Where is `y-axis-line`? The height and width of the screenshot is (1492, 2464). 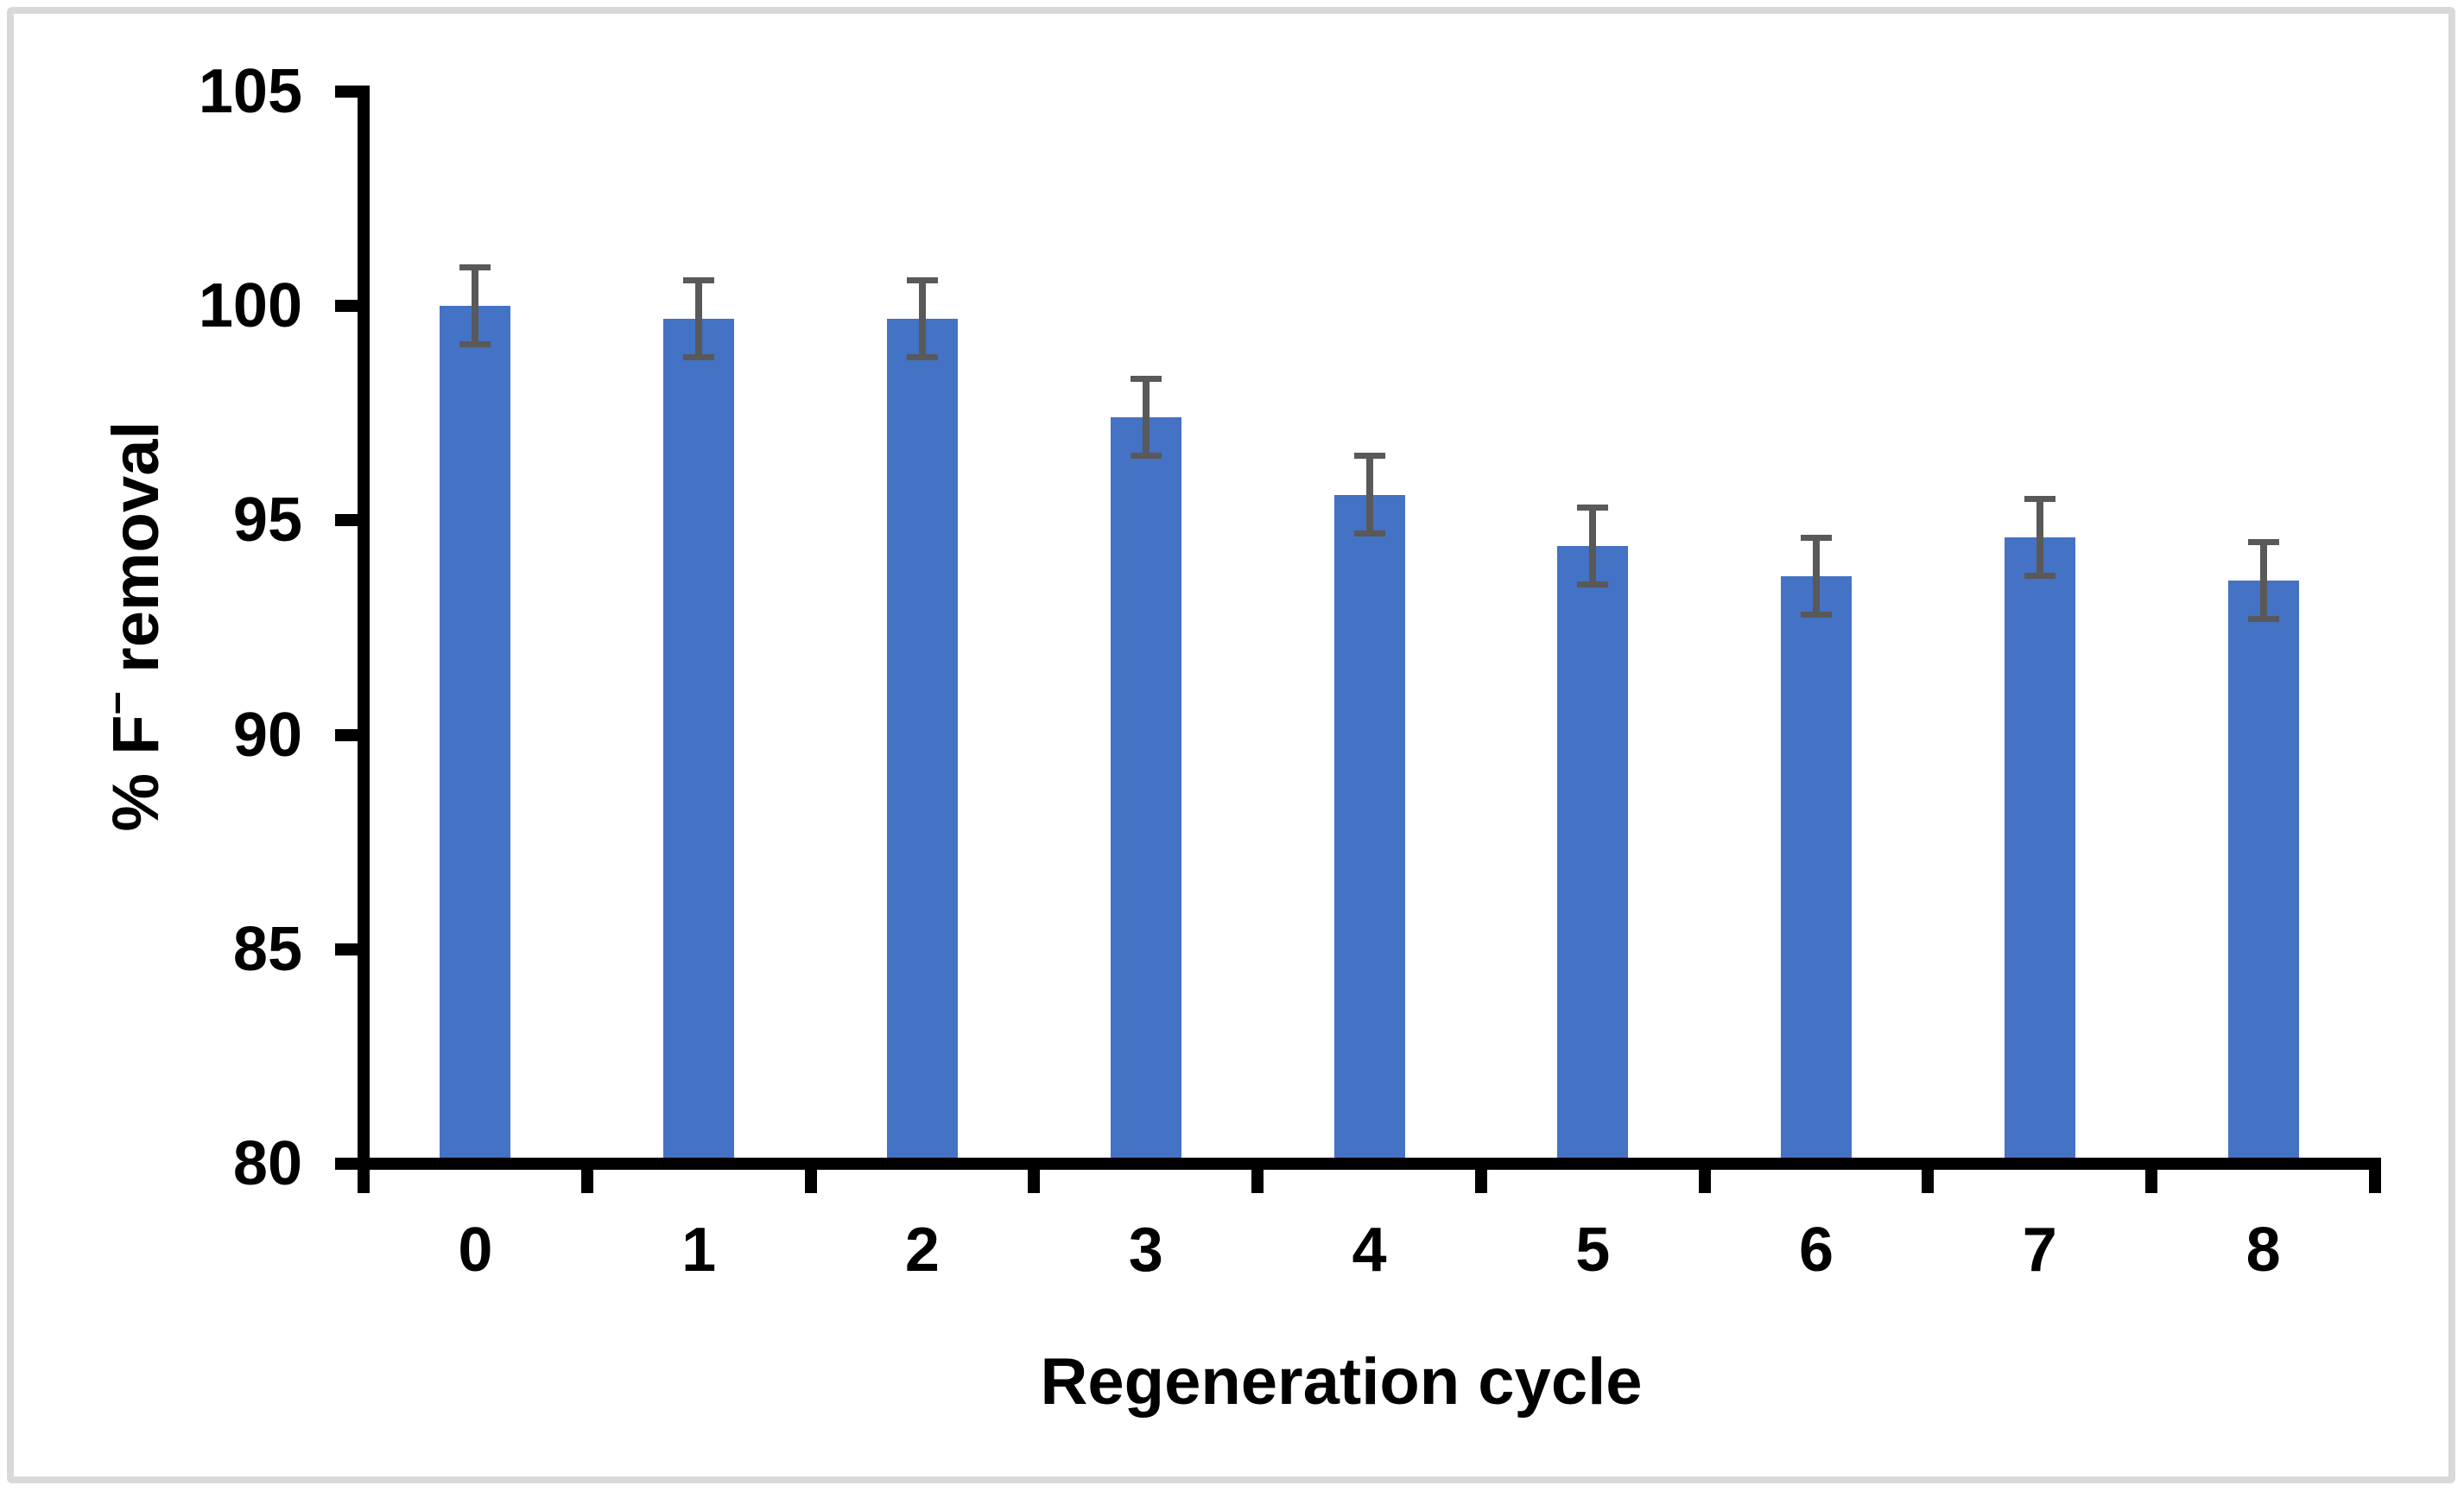 y-axis-line is located at coordinates (364, 628).